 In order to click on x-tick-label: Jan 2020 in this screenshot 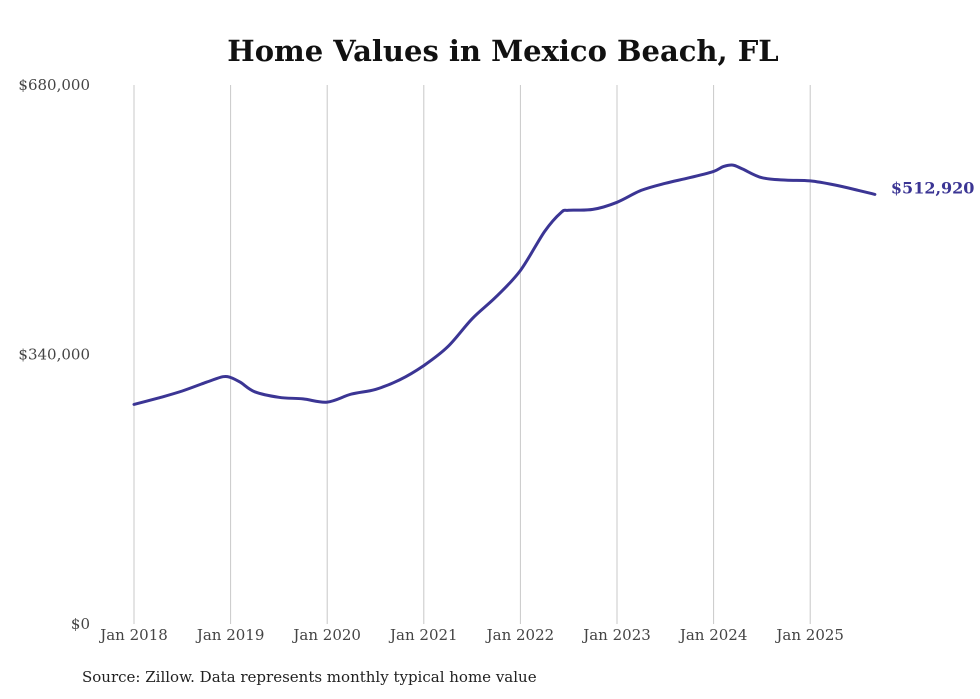, I will do `click(326, 635)`.